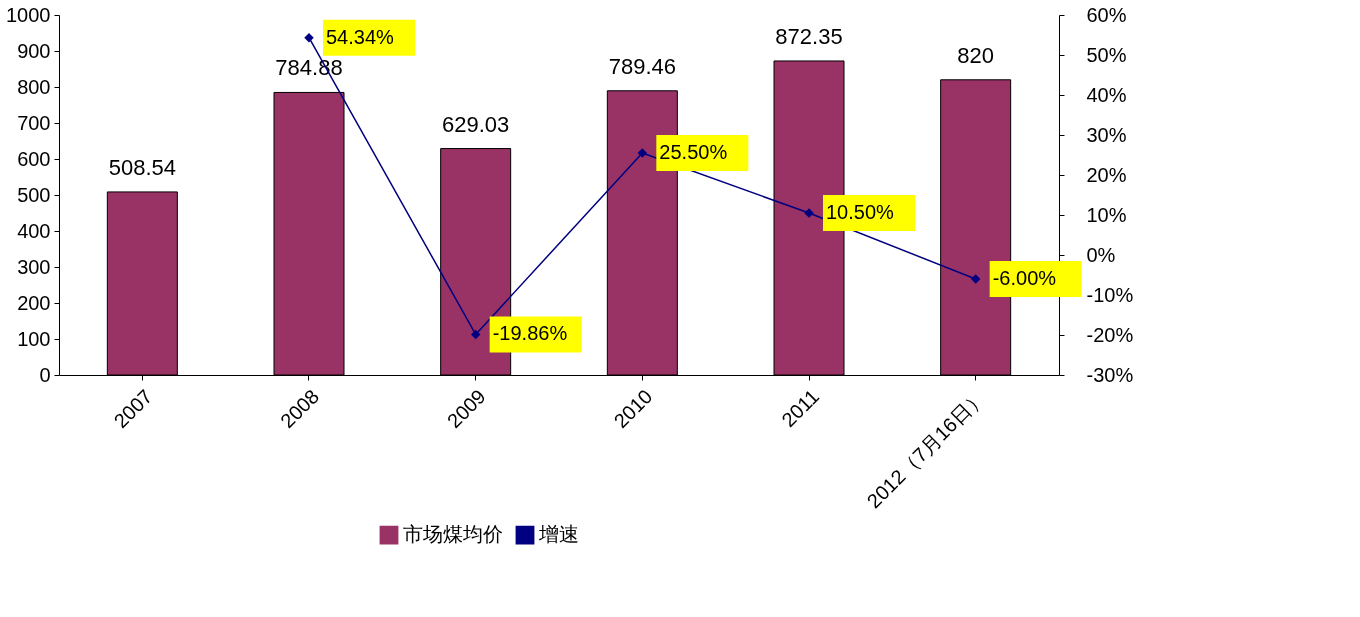 This screenshot has width=1360, height=617. What do you see at coordinates (1110, 334) in the screenshot?
I see `y2-tick-label: -20%` at bounding box center [1110, 334].